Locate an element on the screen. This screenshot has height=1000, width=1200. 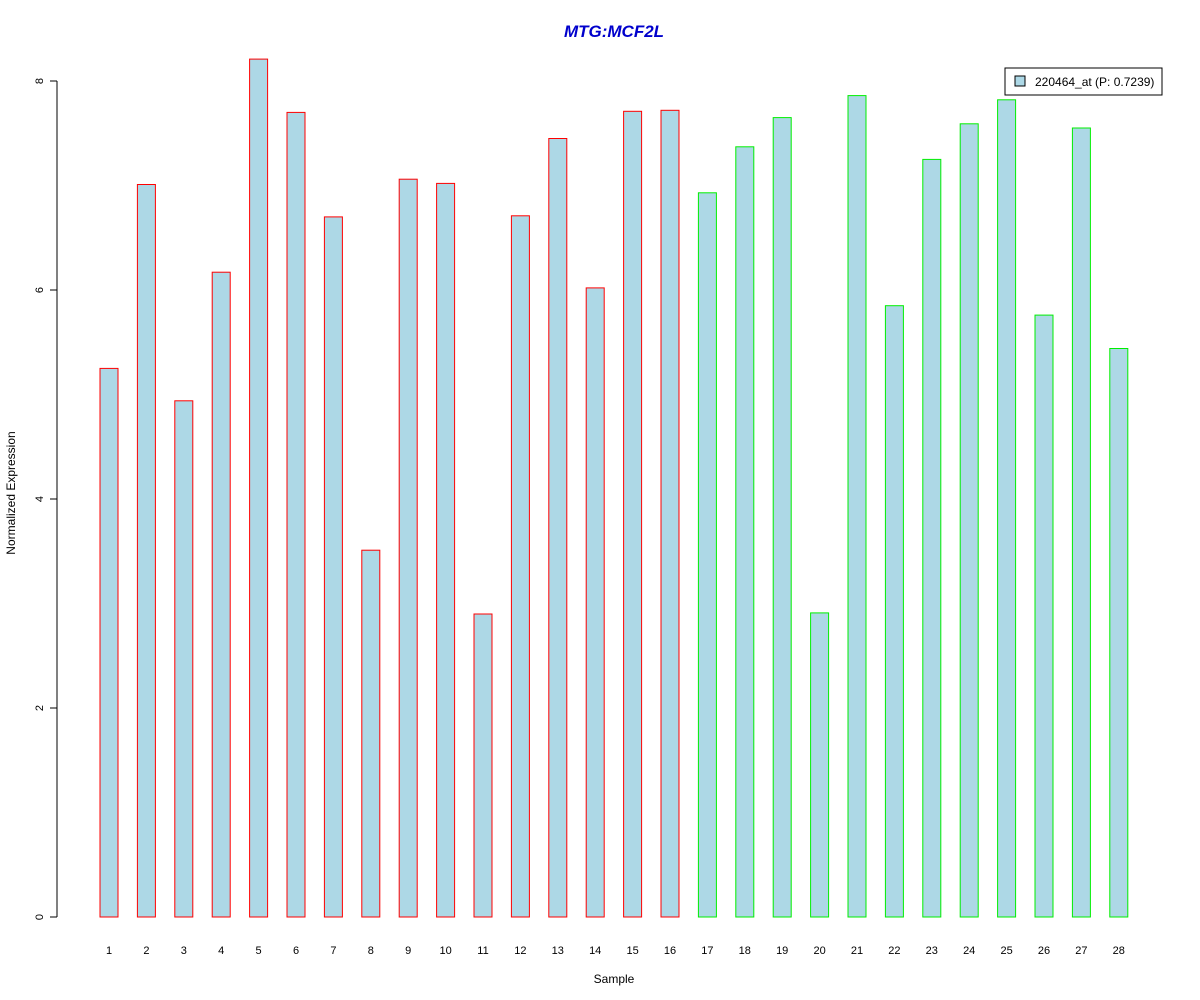
x-tick-label: 10 is located at coordinates (445, 951).